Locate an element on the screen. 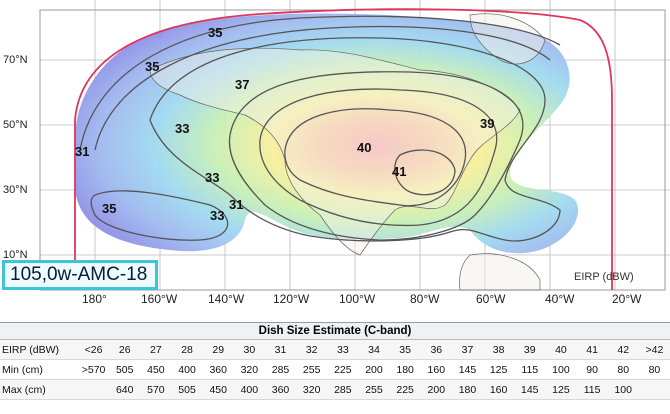  eirp-cell: 33 is located at coordinates (343, 350).